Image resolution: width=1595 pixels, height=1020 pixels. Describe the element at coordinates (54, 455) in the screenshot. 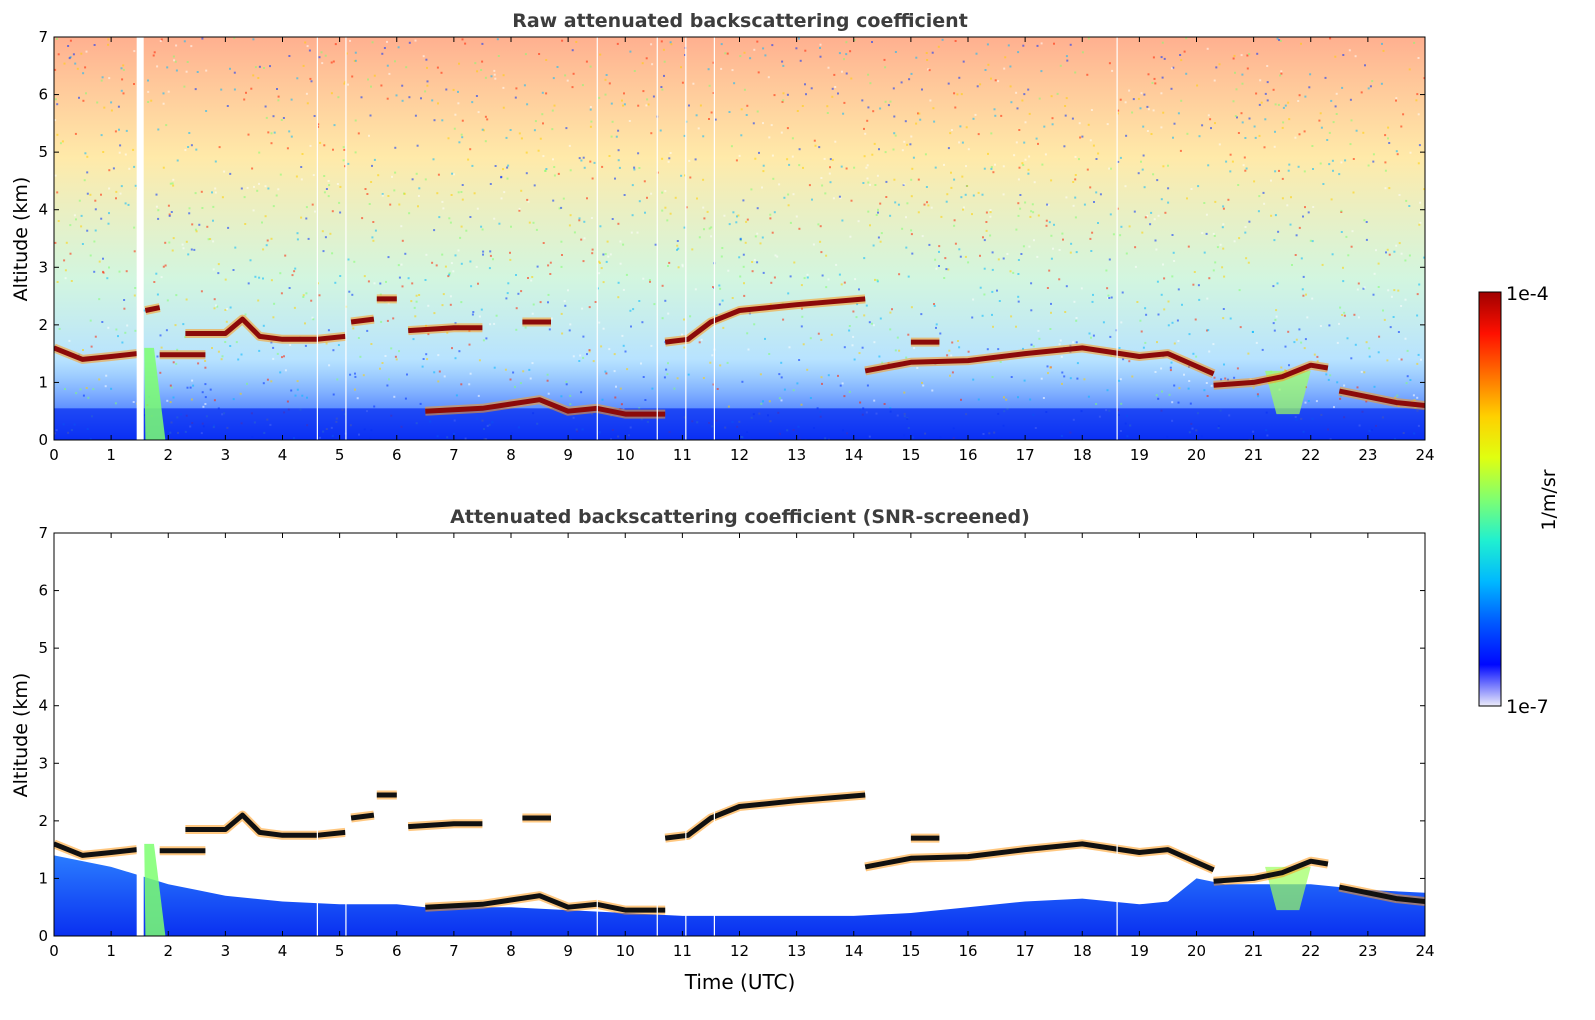

I see `x-tick-label: 0` at that location.